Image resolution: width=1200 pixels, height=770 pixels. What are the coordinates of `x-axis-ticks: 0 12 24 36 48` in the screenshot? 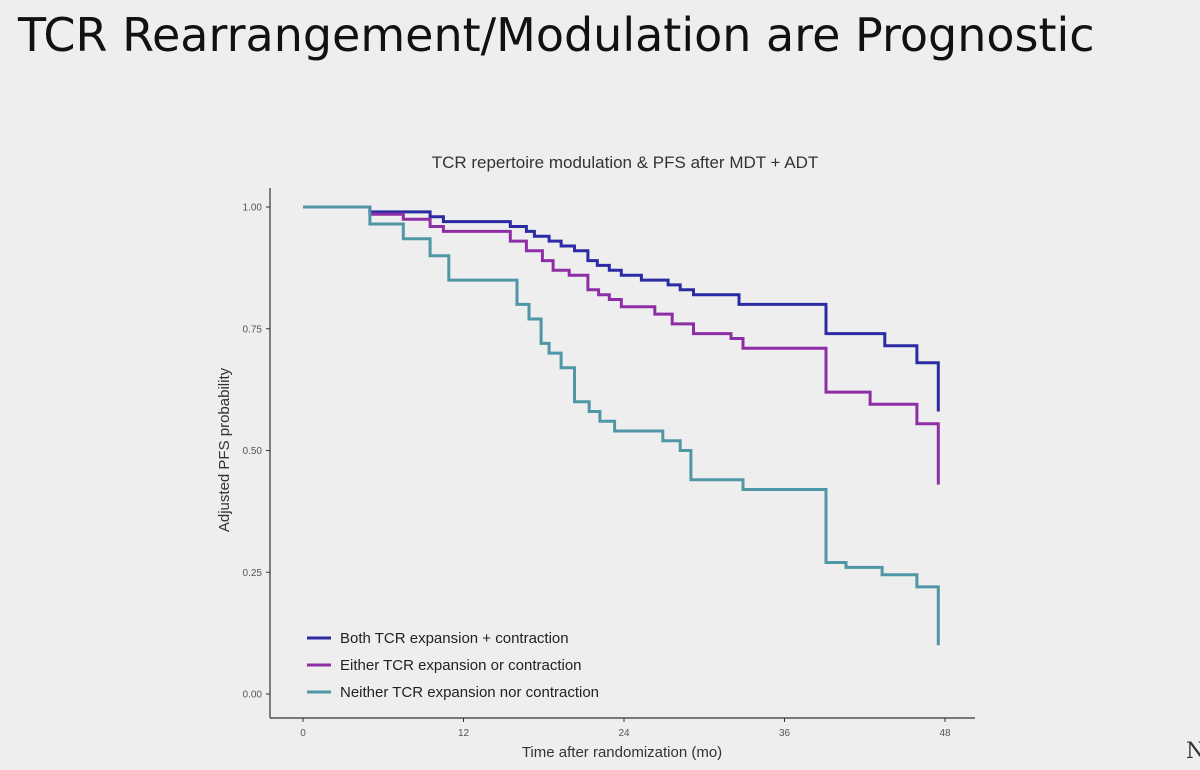 It's located at (625, 728).